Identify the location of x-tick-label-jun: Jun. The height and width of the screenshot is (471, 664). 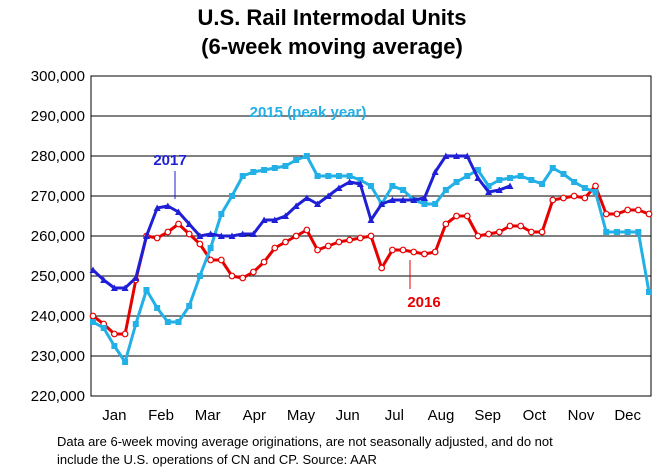
(348, 415).